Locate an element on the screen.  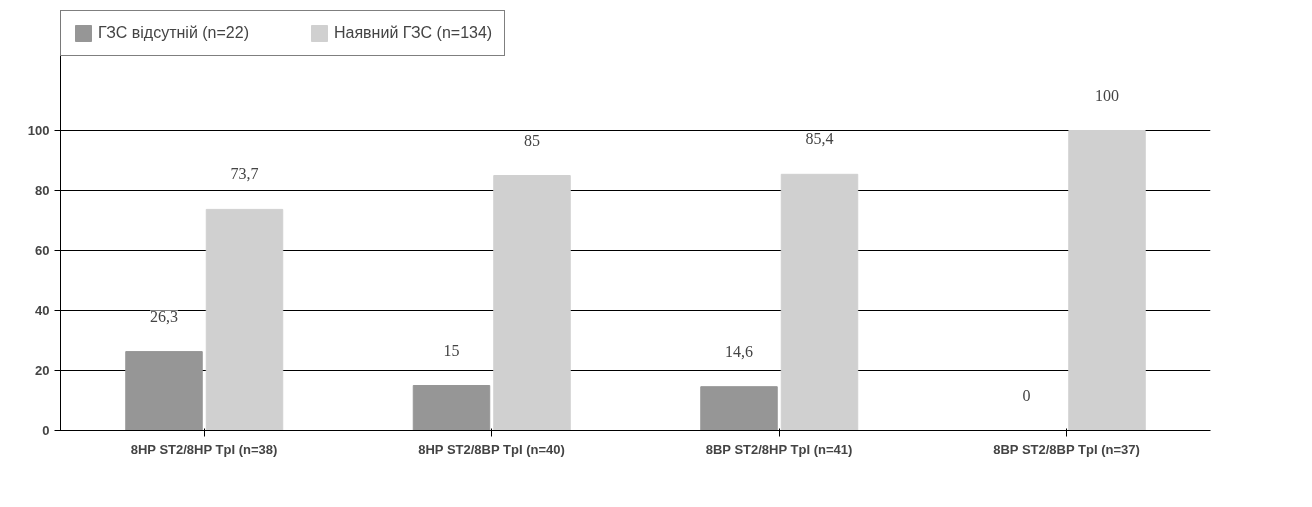
y-tick-label: 20 is located at coordinates (42, 370).